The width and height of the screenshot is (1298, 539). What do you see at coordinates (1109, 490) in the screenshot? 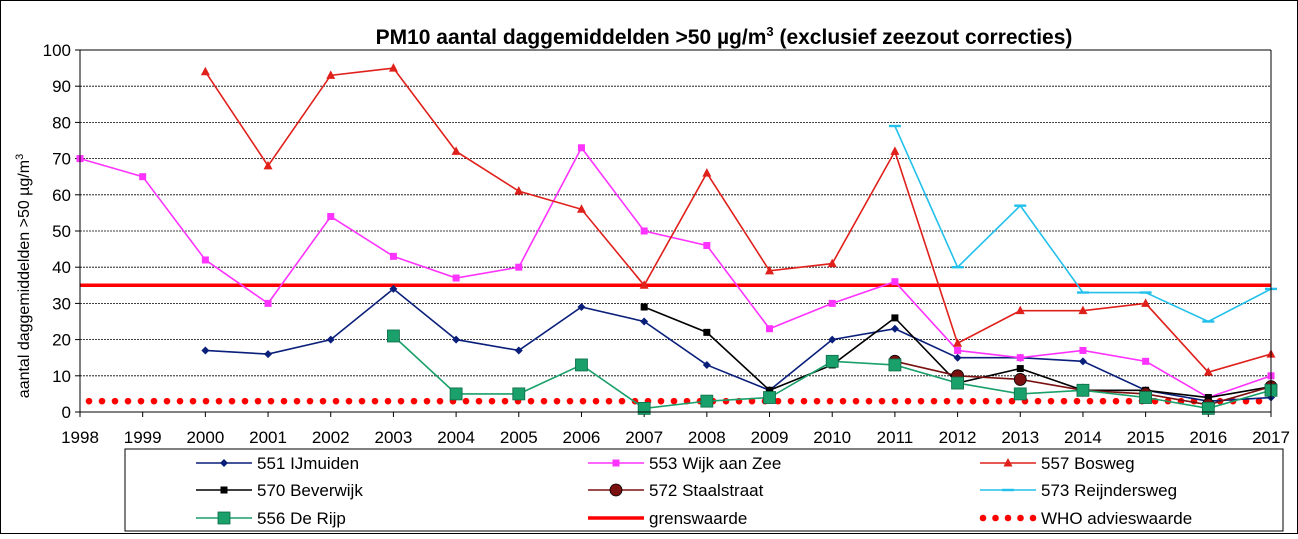
I see `legend-label: 573 Reijndersweg` at bounding box center [1109, 490].